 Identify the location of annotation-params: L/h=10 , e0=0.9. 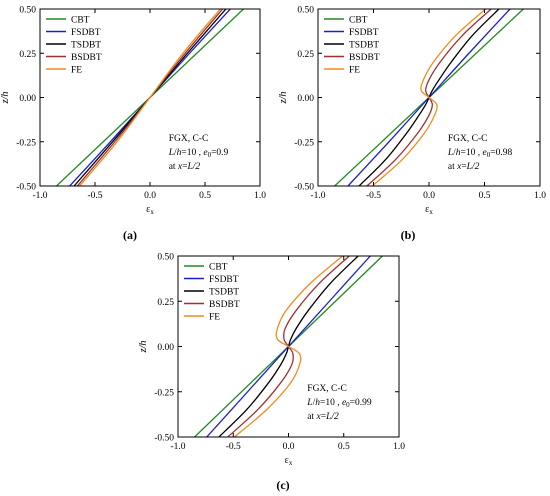
(198, 153).